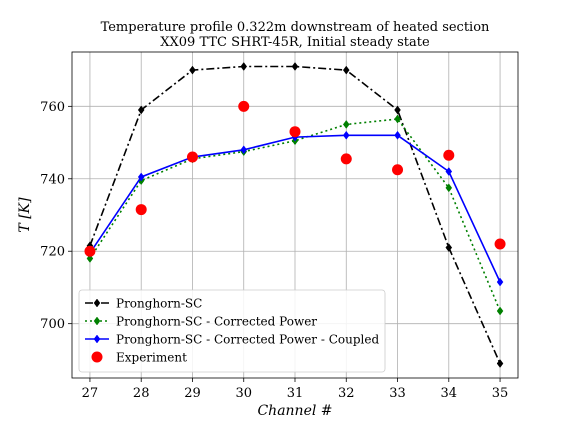  I want to click on x-tick-label: 29, so click(192, 393).